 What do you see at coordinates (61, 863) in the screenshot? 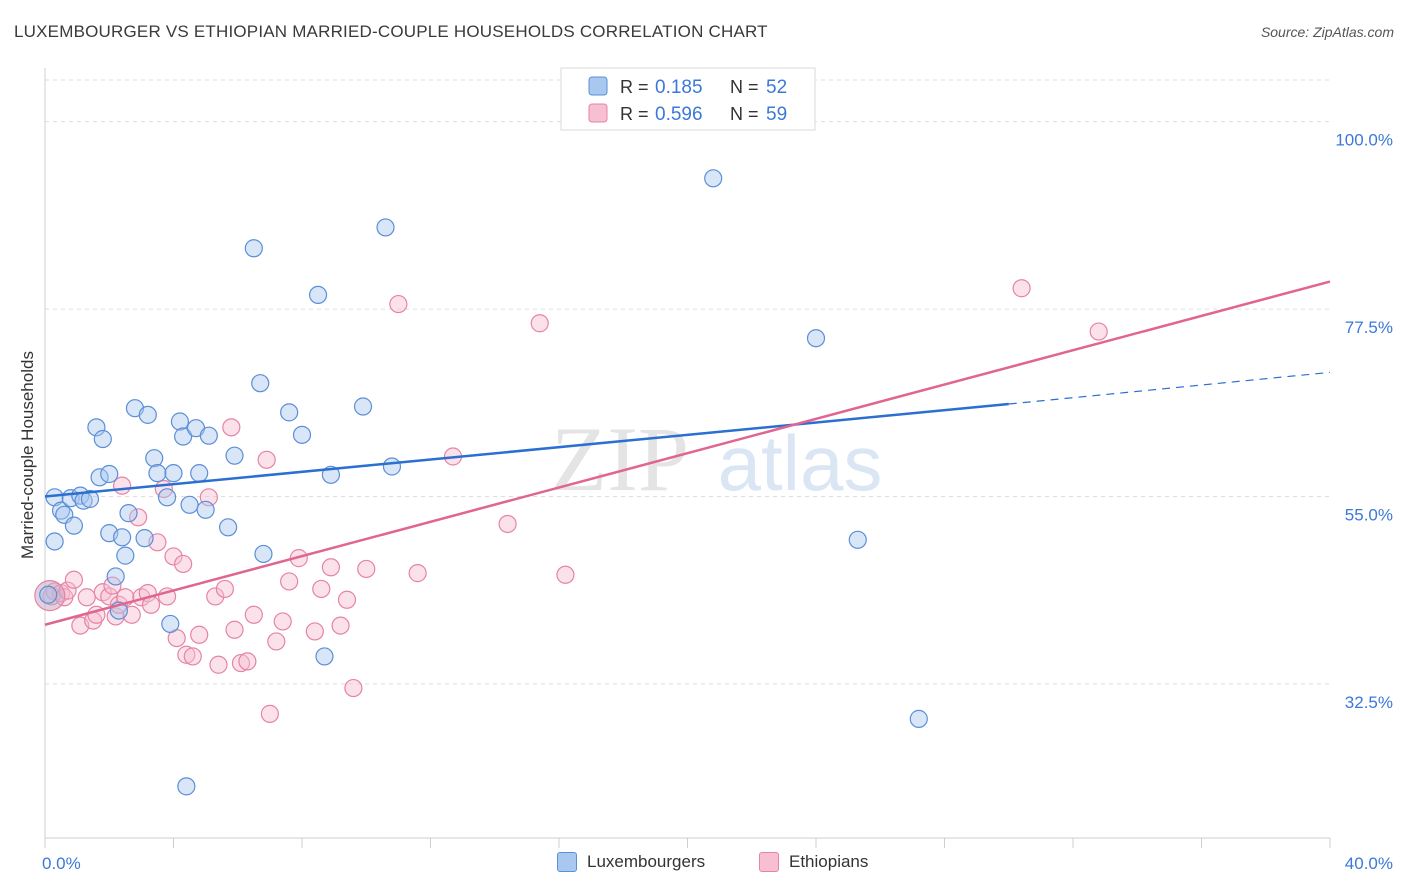
I see `x-tick-label-start: 0.0%` at bounding box center [61, 863].